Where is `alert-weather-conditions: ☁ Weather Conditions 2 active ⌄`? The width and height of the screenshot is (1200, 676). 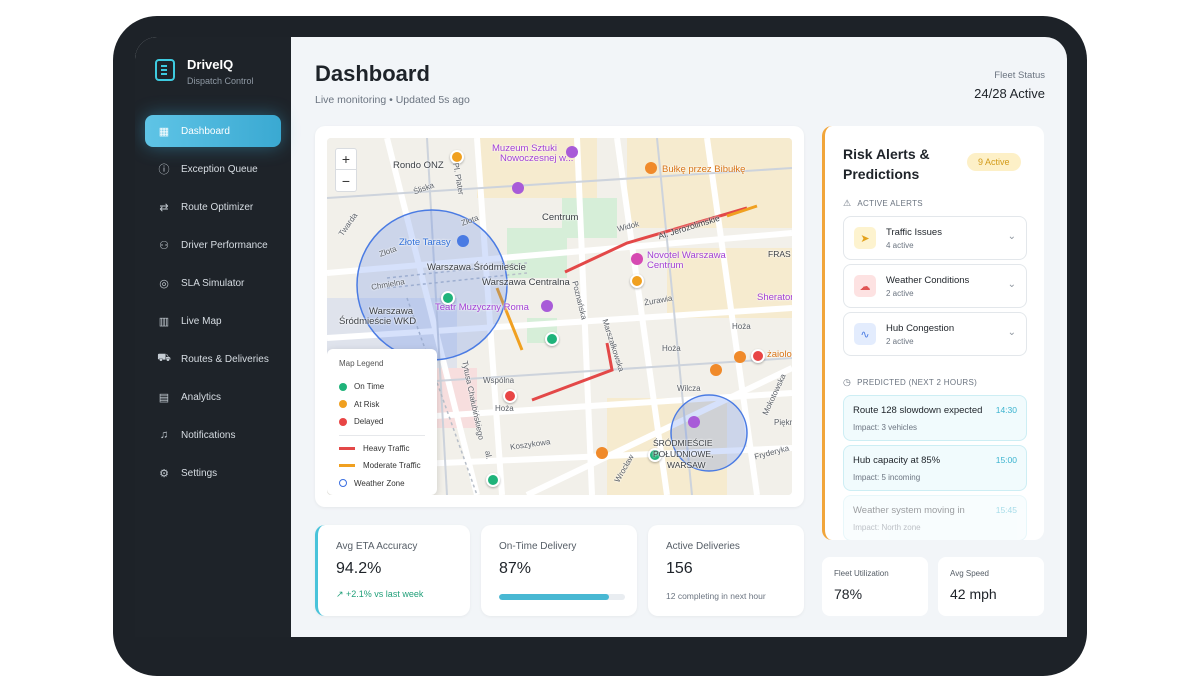 alert-weather-conditions: ☁ Weather Conditions 2 active ⌄ is located at coordinates (935, 286).